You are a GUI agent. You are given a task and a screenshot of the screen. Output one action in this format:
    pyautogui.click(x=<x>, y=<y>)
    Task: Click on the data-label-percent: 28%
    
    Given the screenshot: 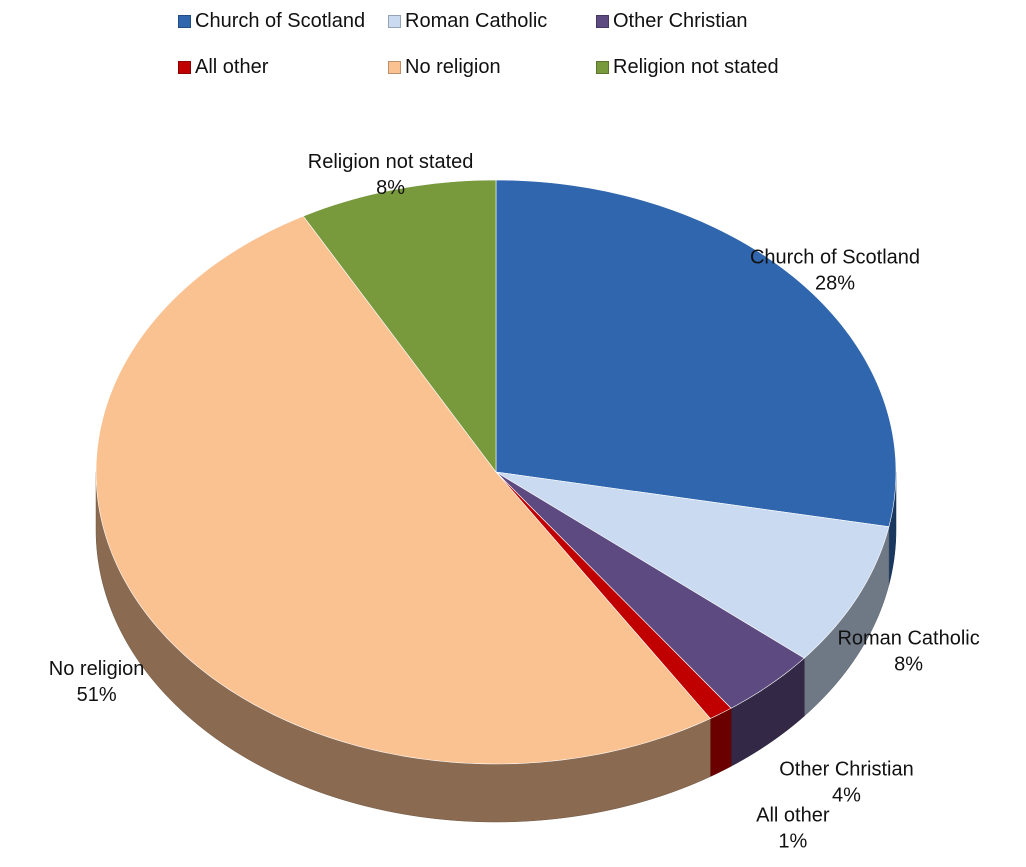 What is the action you would take?
    pyautogui.click(x=835, y=283)
    